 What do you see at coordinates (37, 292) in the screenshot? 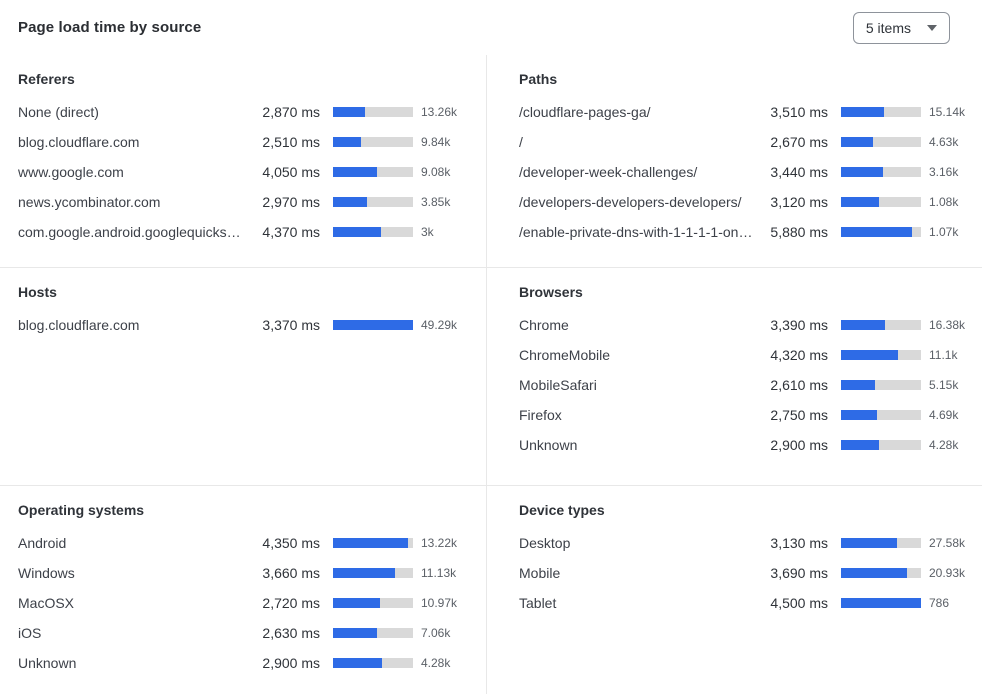
I see `panel-title: Hosts` at bounding box center [37, 292].